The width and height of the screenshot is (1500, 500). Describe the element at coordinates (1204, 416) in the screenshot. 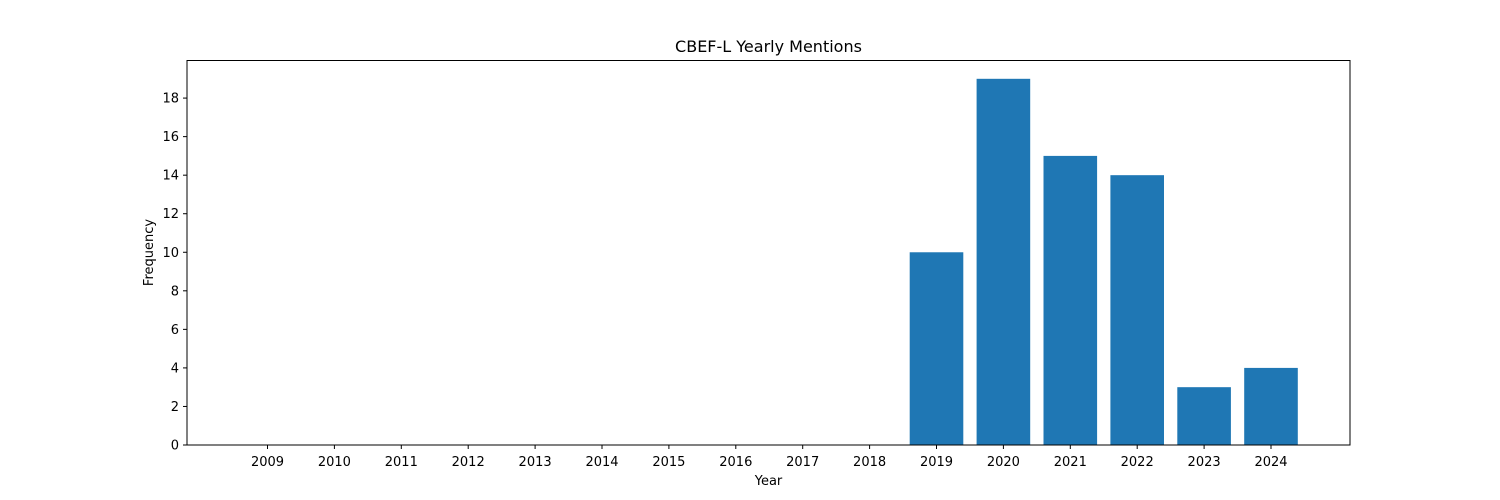

I see `bar-2023` at that location.